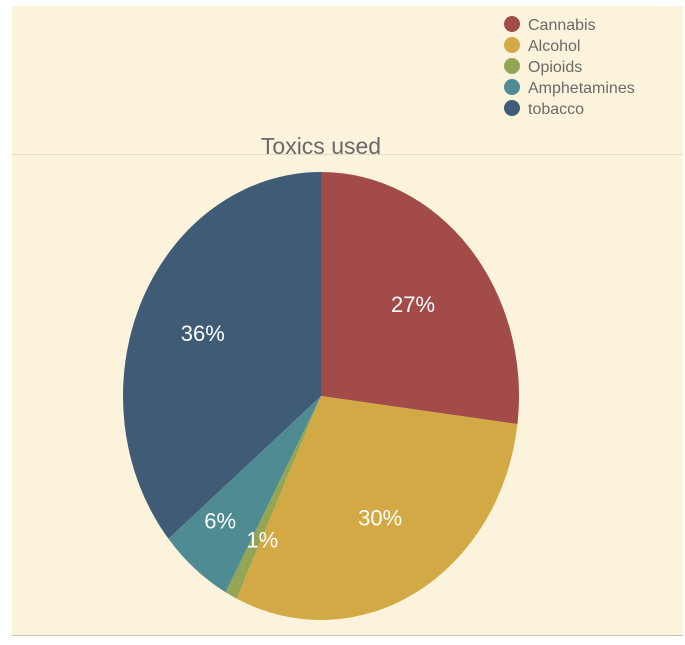  What do you see at coordinates (413, 304) in the screenshot?
I see `slice-label-cannabis: 27%` at bounding box center [413, 304].